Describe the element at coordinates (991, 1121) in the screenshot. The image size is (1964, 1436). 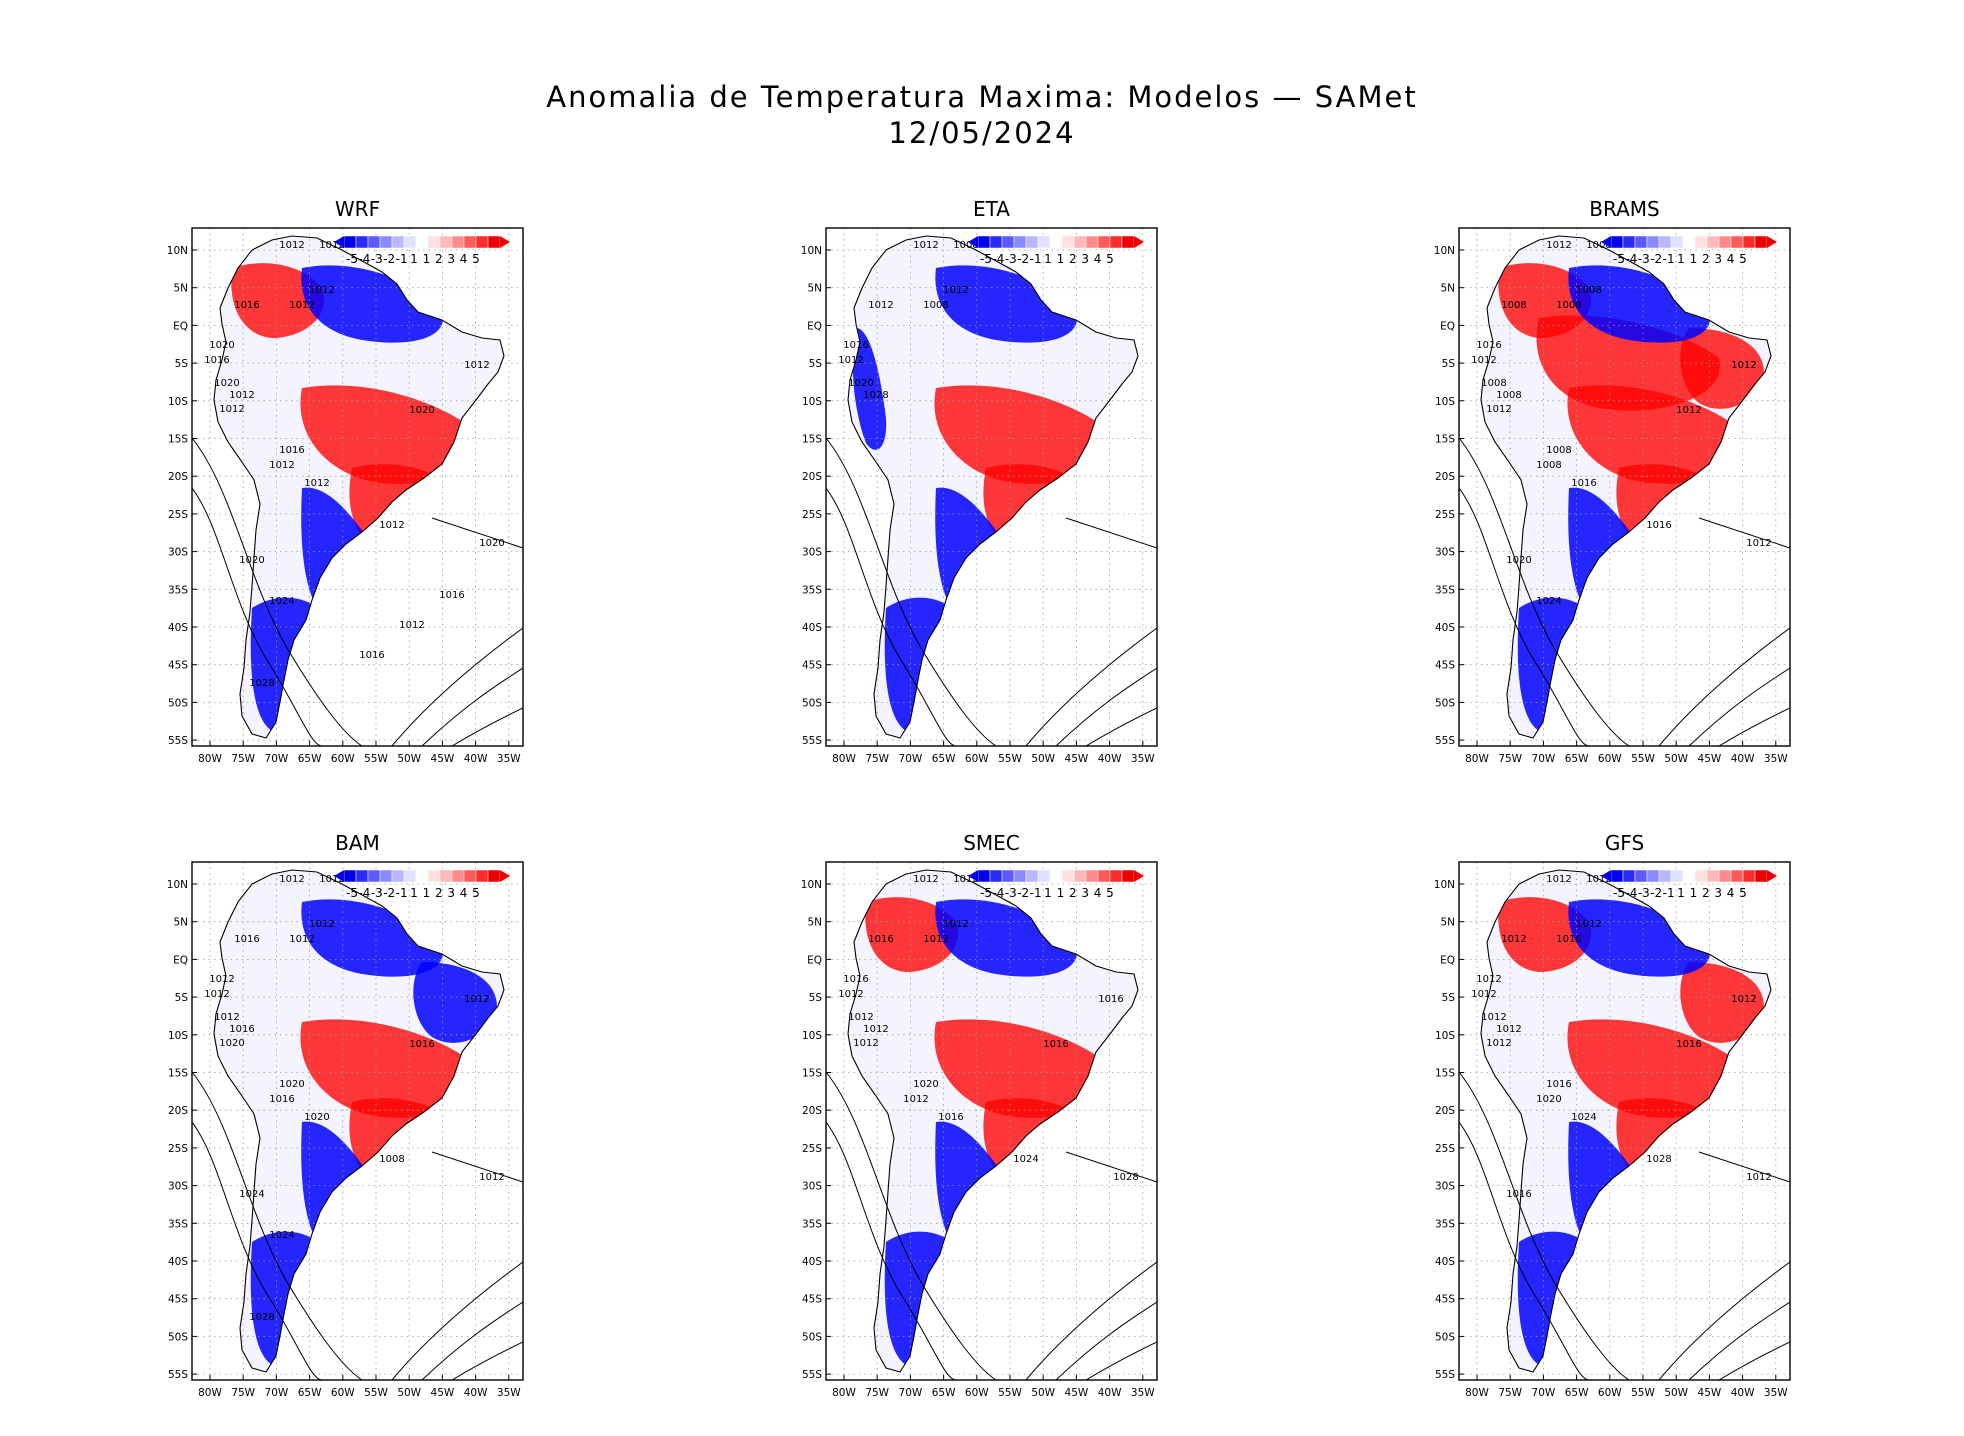
I see `graticule` at that location.